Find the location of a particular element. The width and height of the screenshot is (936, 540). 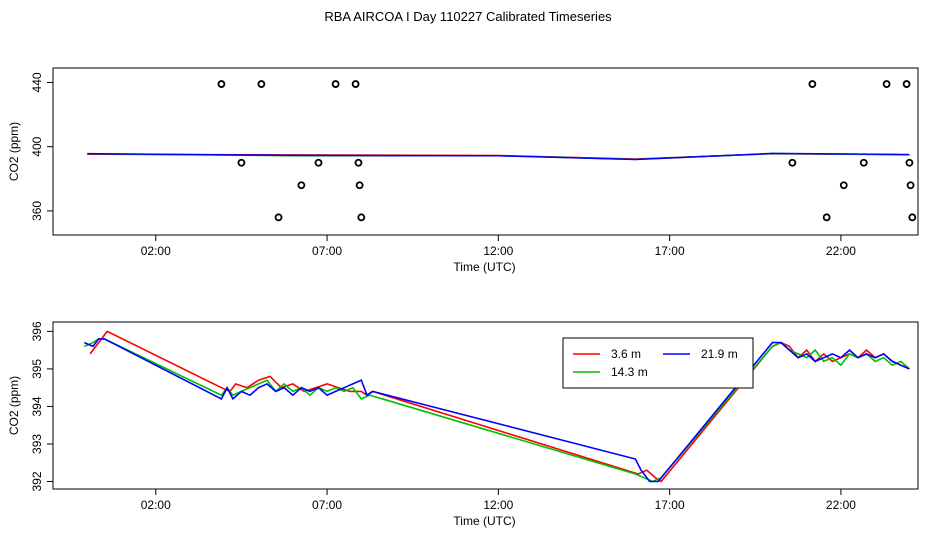

legend-label: 21.9 m is located at coordinates (719, 354).